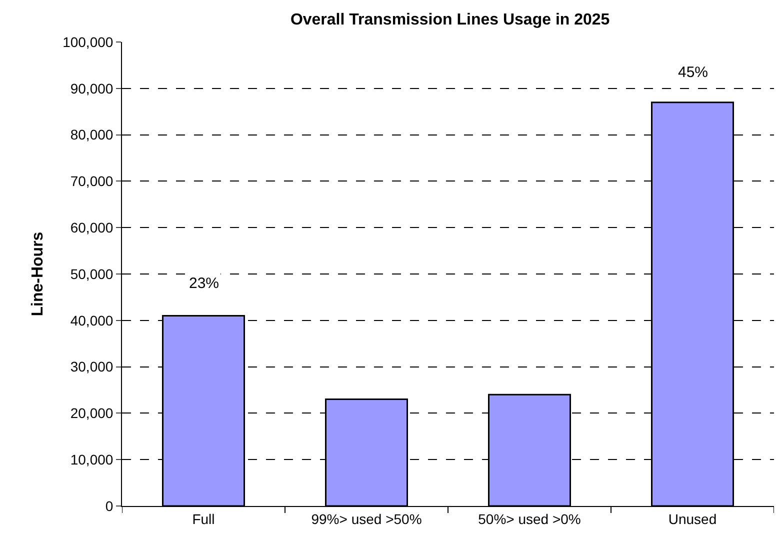 The image size is (776, 538). Describe the element at coordinates (92, 460) in the screenshot. I see `y-tick-label: 10,000` at that location.